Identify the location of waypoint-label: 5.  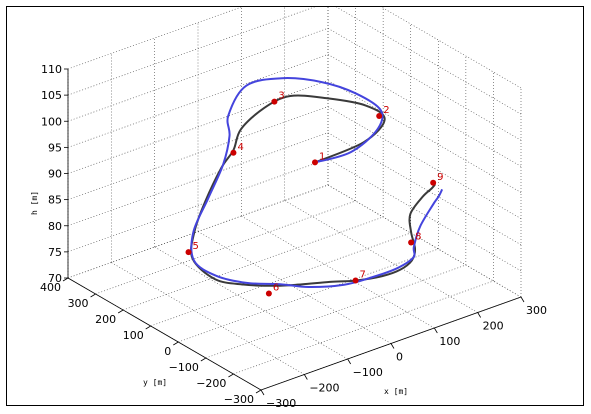
(196, 246).